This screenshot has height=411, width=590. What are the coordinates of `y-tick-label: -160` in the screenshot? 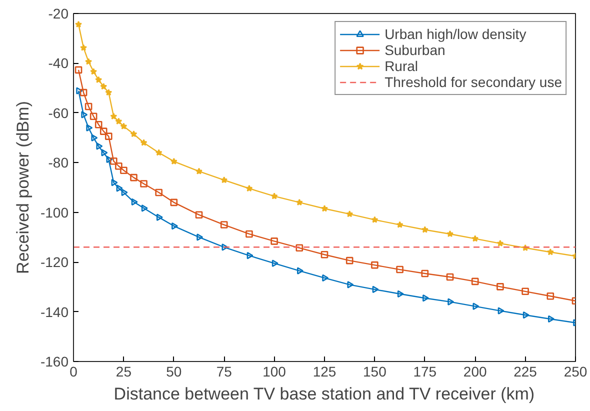 It's located at (54, 362).